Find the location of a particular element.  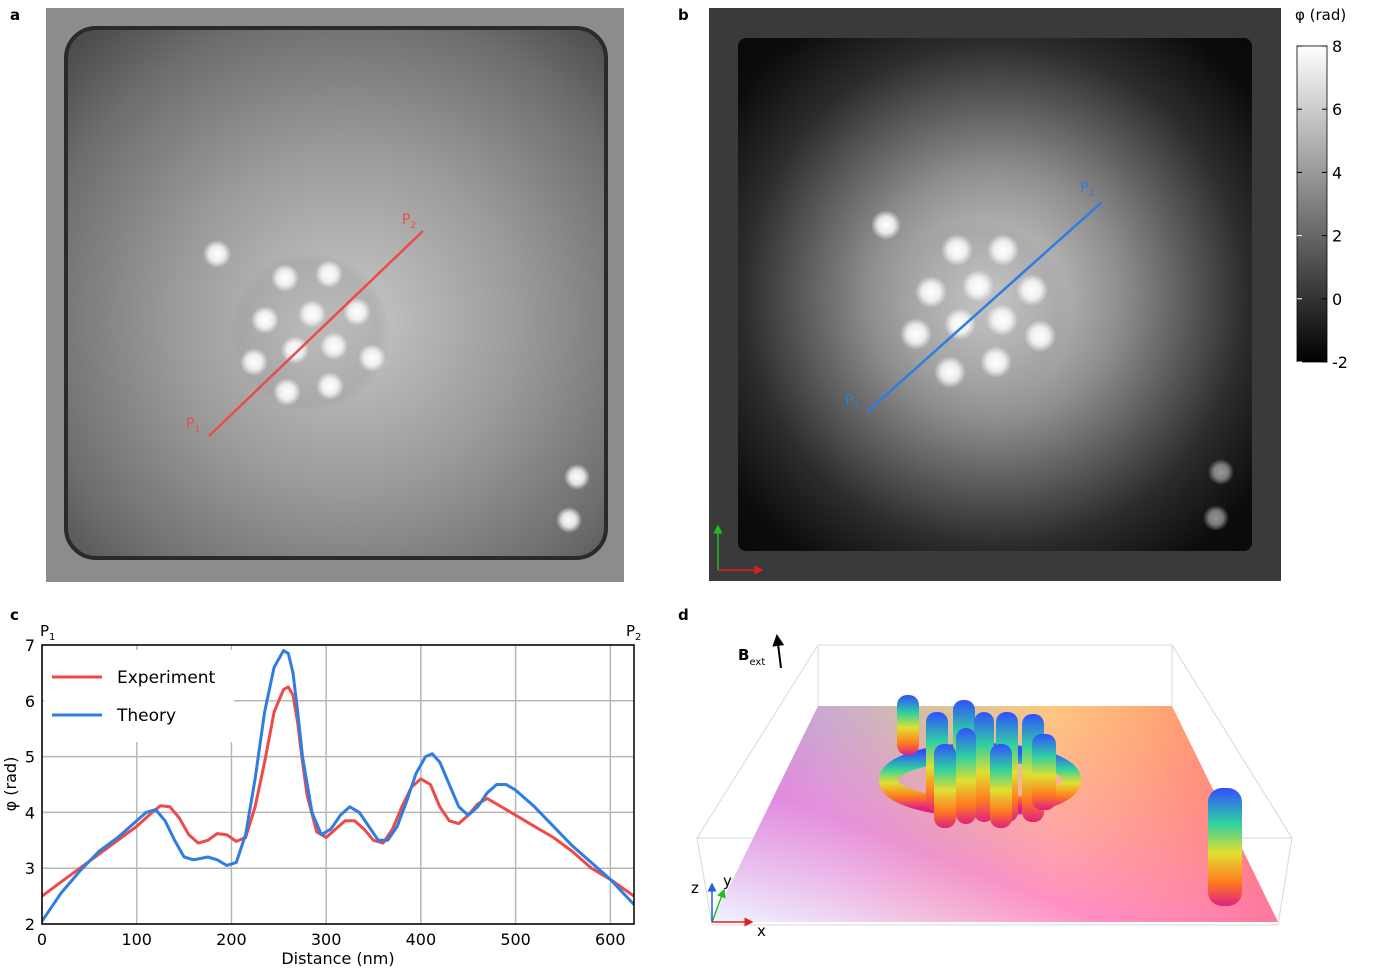

series-line-theory is located at coordinates (338, 786).